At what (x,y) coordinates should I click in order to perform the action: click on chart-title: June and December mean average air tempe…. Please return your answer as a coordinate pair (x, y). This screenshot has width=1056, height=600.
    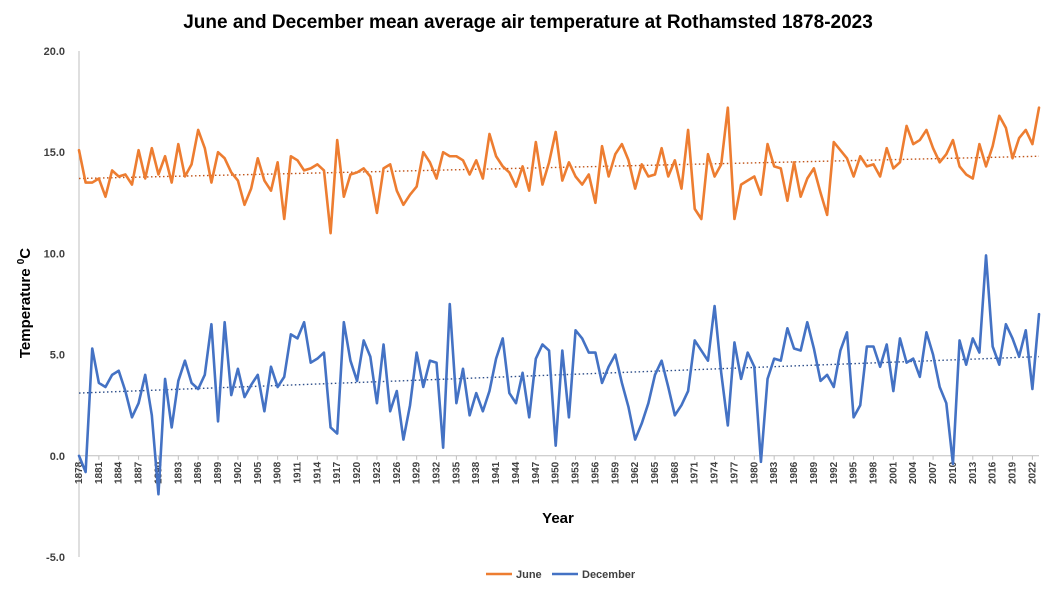
    Looking at the image, I should click on (528, 22).